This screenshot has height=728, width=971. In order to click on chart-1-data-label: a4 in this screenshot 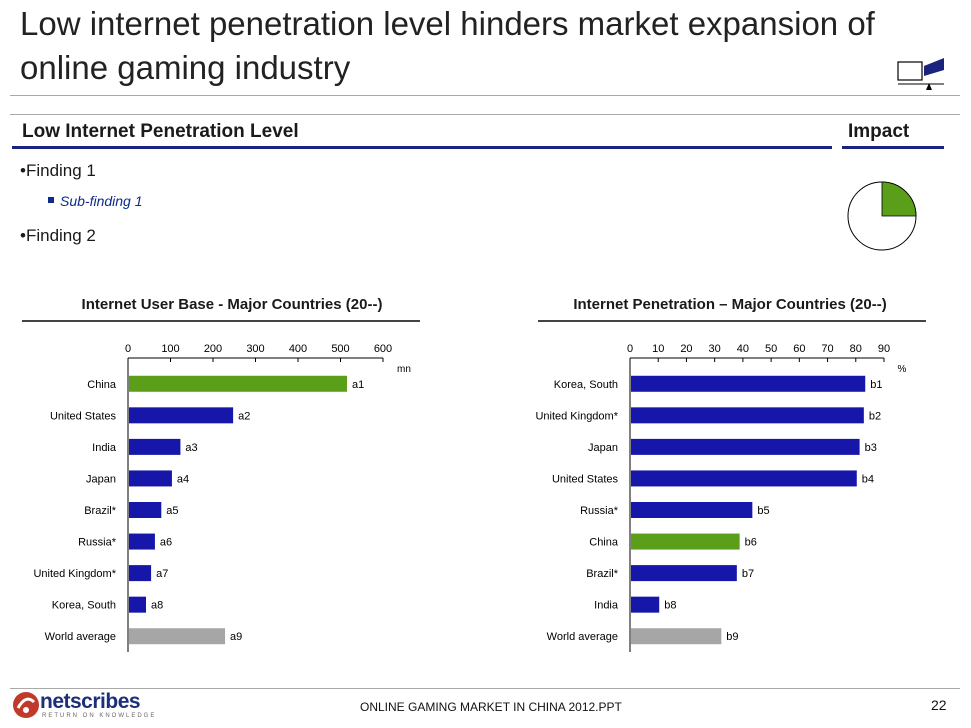, I will do `click(183, 479)`.